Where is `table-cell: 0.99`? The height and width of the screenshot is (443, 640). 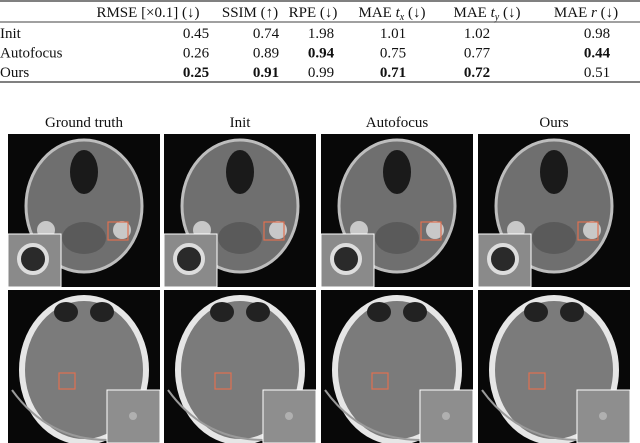
table-cell: 0.99 is located at coordinates (321, 73).